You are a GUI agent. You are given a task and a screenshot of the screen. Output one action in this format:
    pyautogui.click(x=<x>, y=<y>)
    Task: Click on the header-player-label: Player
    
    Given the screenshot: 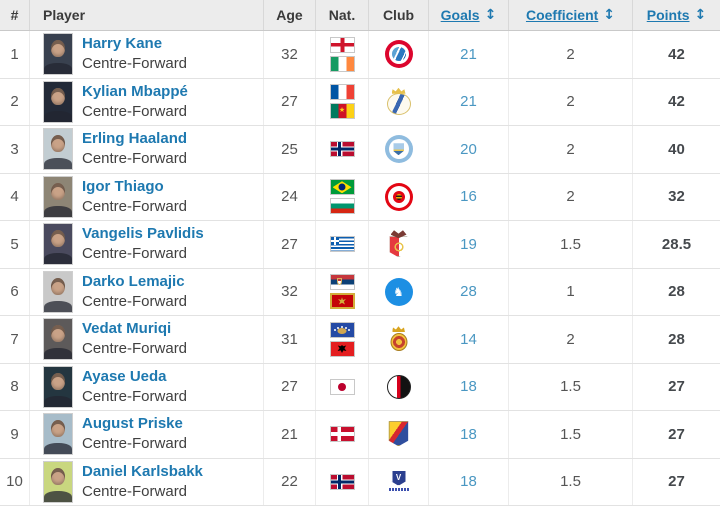 What is the action you would take?
    pyautogui.click(x=64, y=15)
    